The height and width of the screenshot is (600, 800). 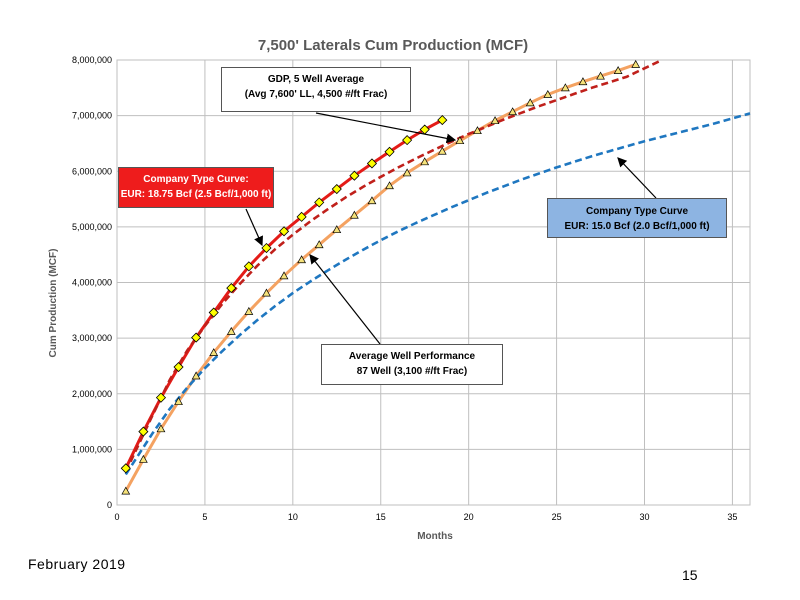 What do you see at coordinates (345, 299) in the screenshot?
I see `average-well-arrow` at bounding box center [345, 299].